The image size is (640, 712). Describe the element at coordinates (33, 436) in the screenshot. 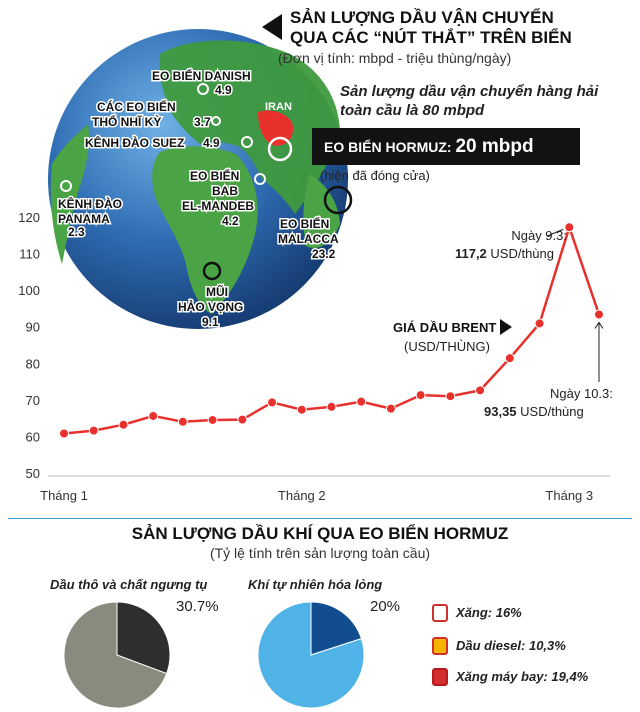

I see `y-tick-label: 60` at that location.